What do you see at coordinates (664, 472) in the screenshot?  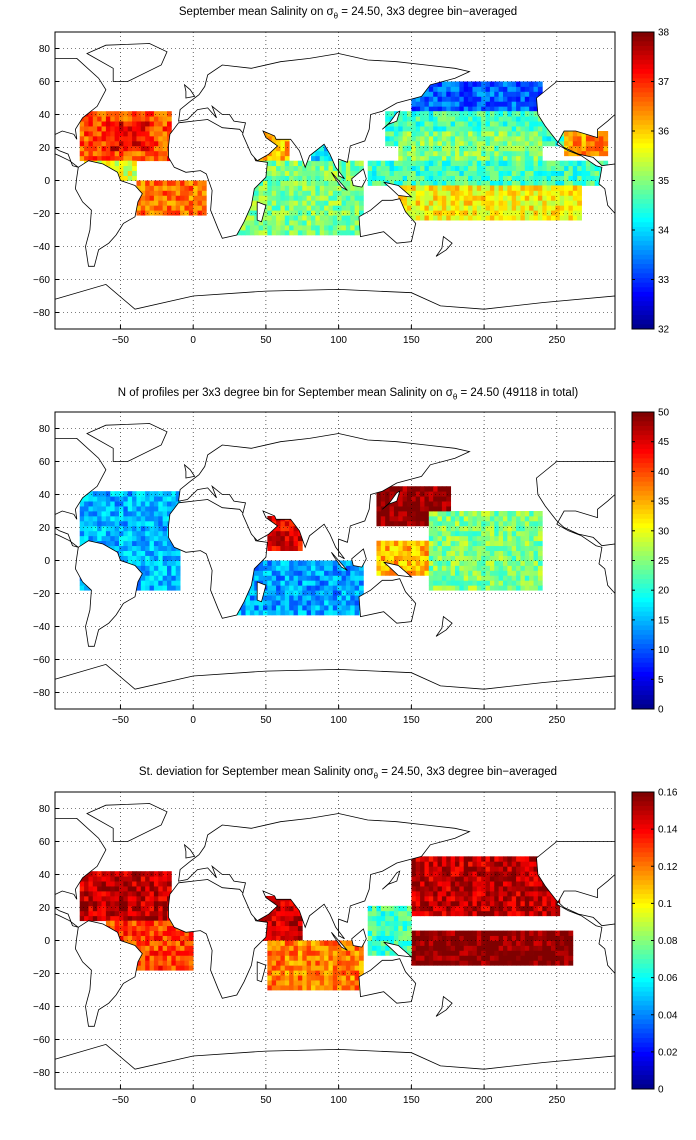 I see `colorbar-tick-label: 40` at bounding box center [664, 472].